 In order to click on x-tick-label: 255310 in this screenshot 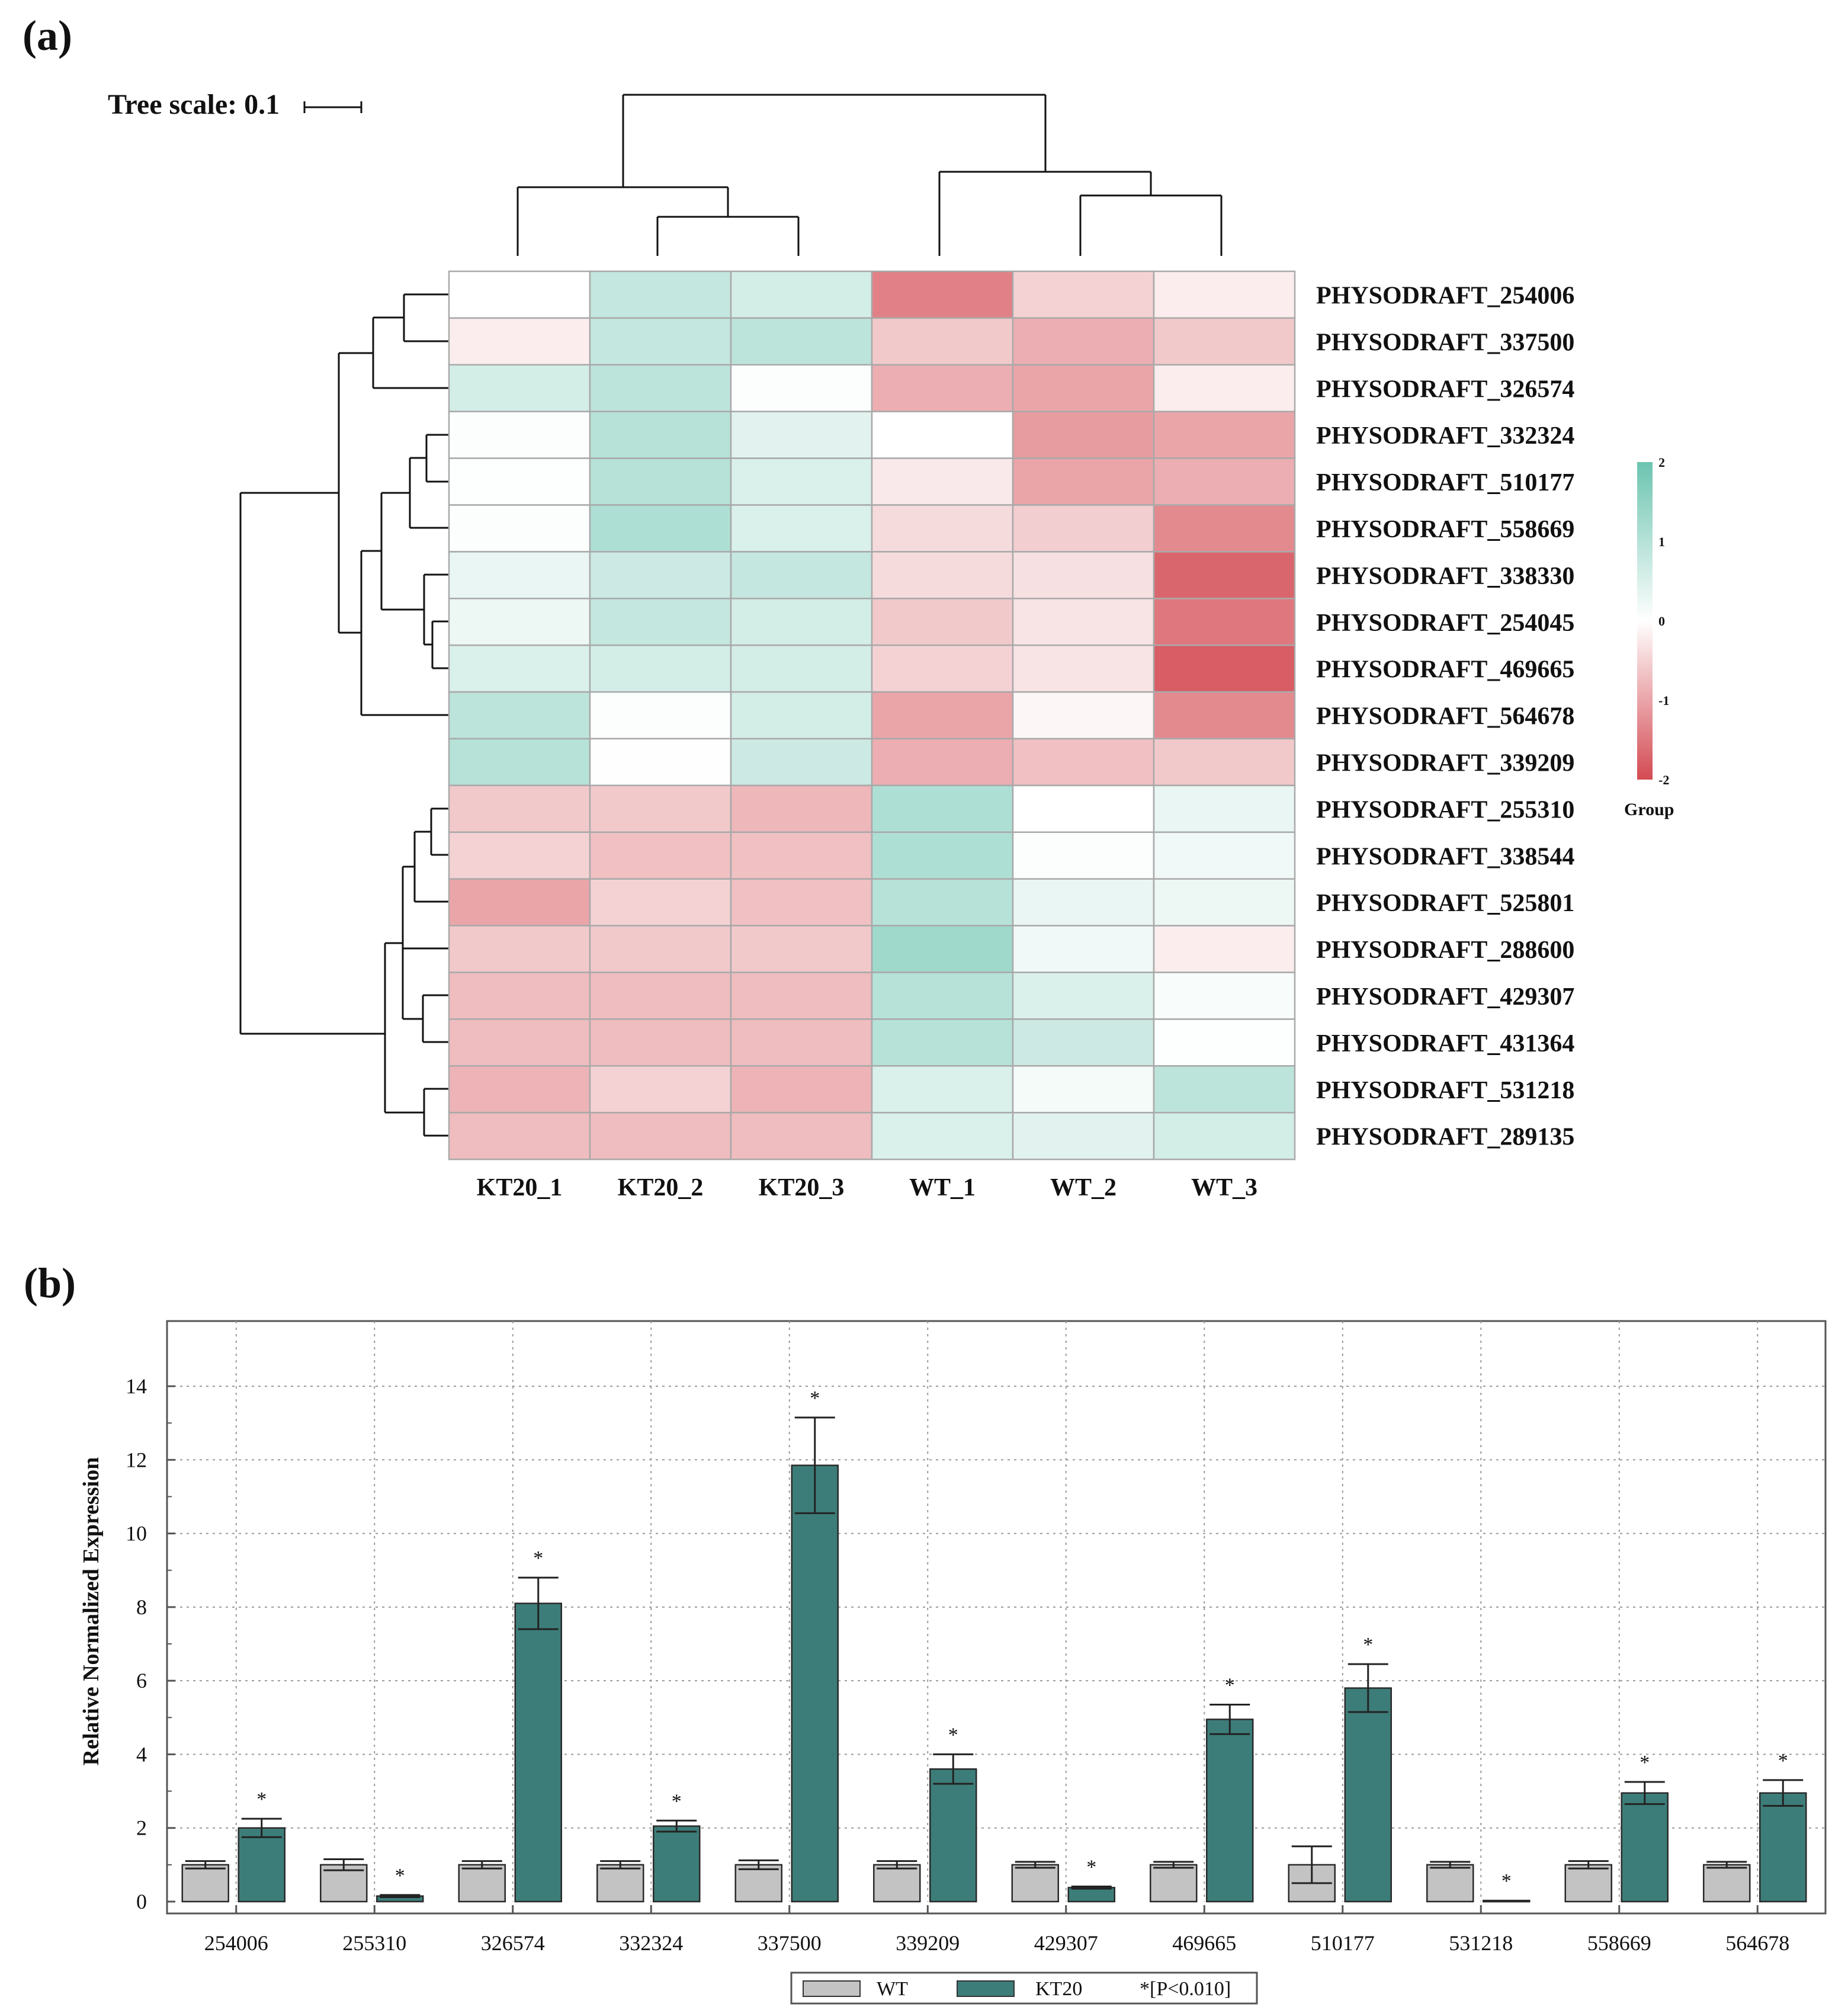, I will do `click(374, 1943)`.